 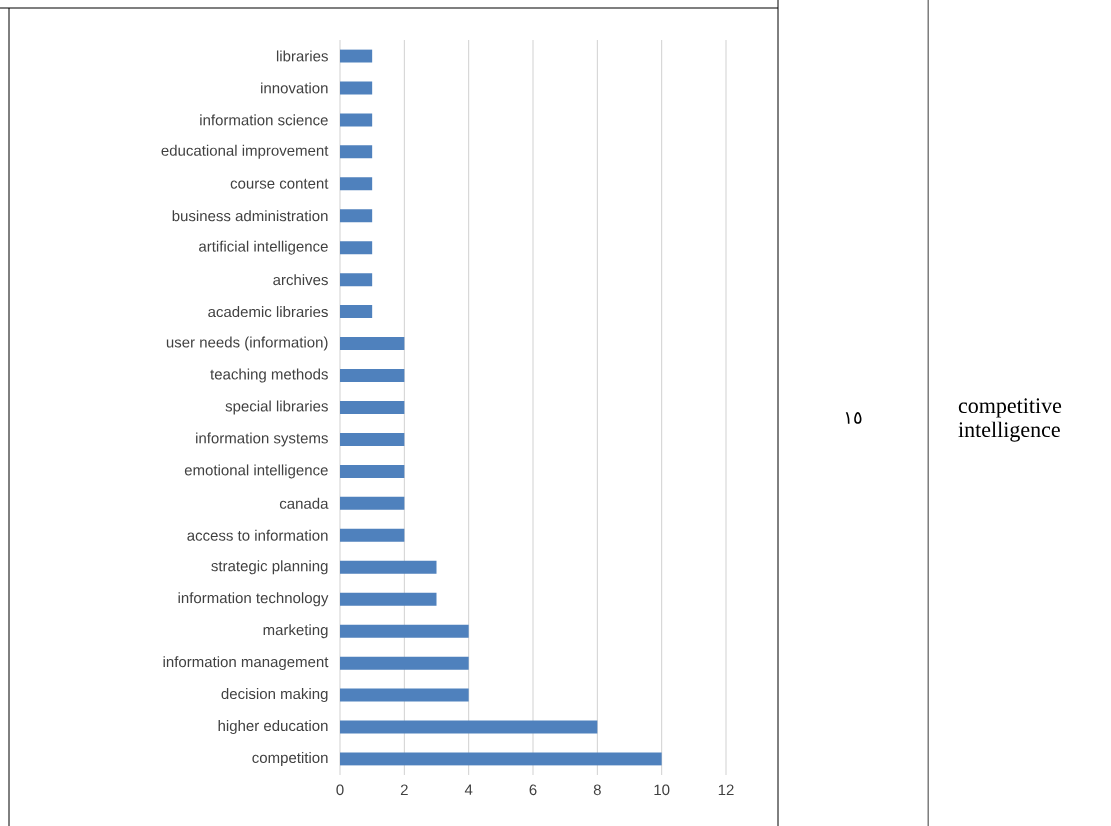 What do you see at coordinates (269, 567) in the screenshot?
I see `y-tick-label: strategic planning` at bounding box center [269, 567].